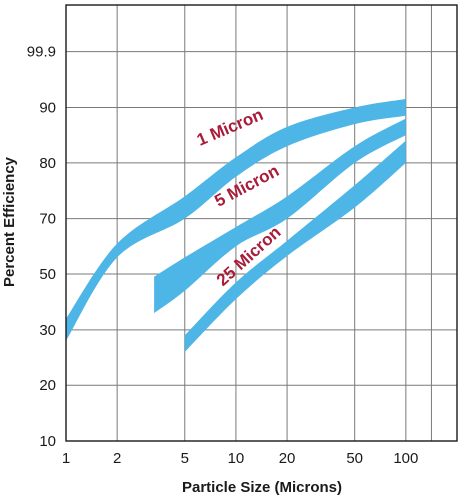 Image resolution: width=460 pixels, height=498 pixels. I want to click on y-tick-label: 30, so click(47, 330).